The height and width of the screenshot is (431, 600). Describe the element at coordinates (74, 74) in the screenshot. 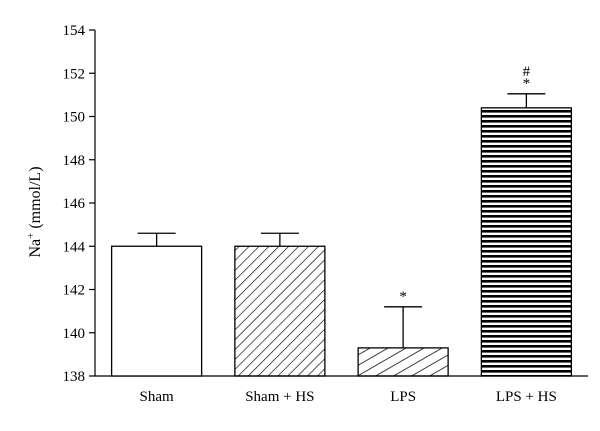

I see `y-tick-label: 152` at that location.